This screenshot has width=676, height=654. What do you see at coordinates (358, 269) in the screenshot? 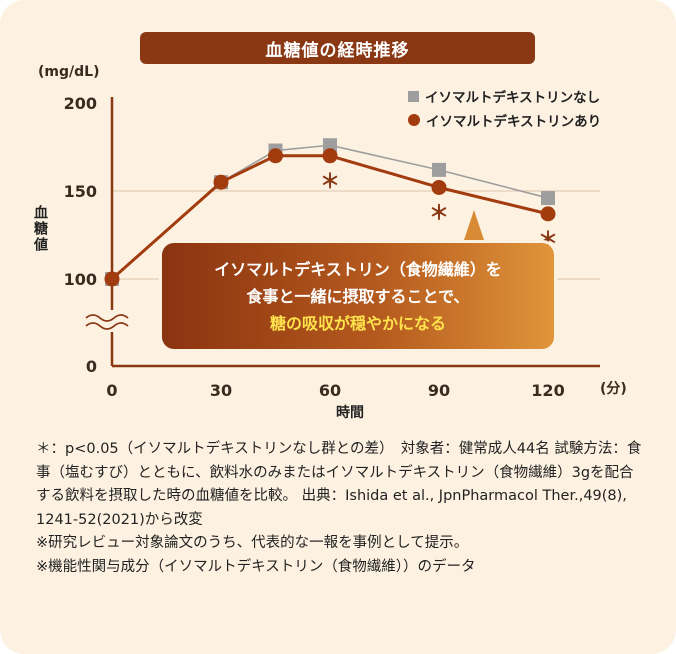
I see `callout-line-1: イソマルトデキストリン（食物繊維）を` at bounding box center [358, 269].